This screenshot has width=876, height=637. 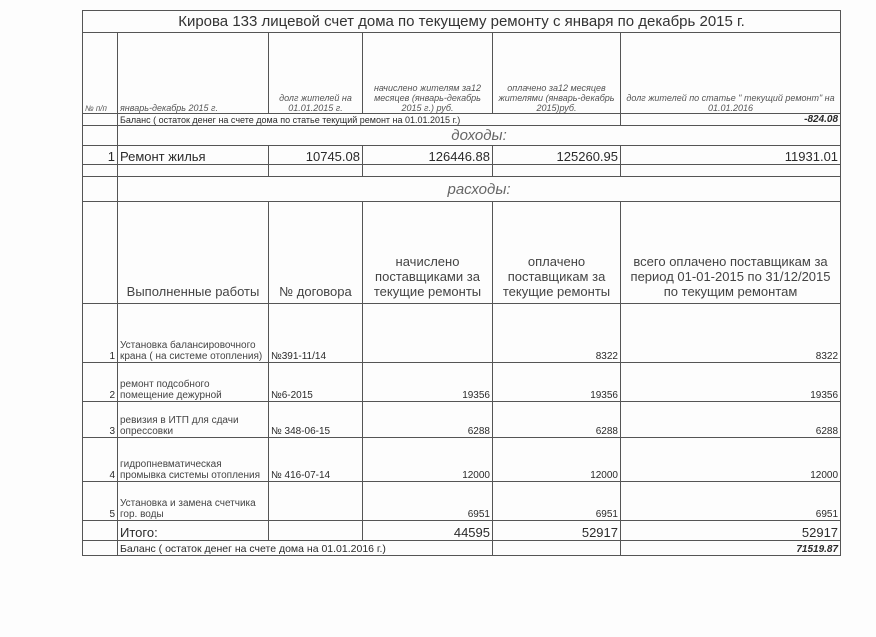 What do you see at coordinates (730, 548) in the screenshot?
I see `balance-end-value: 71519.87` at bounding box center [730, 548].